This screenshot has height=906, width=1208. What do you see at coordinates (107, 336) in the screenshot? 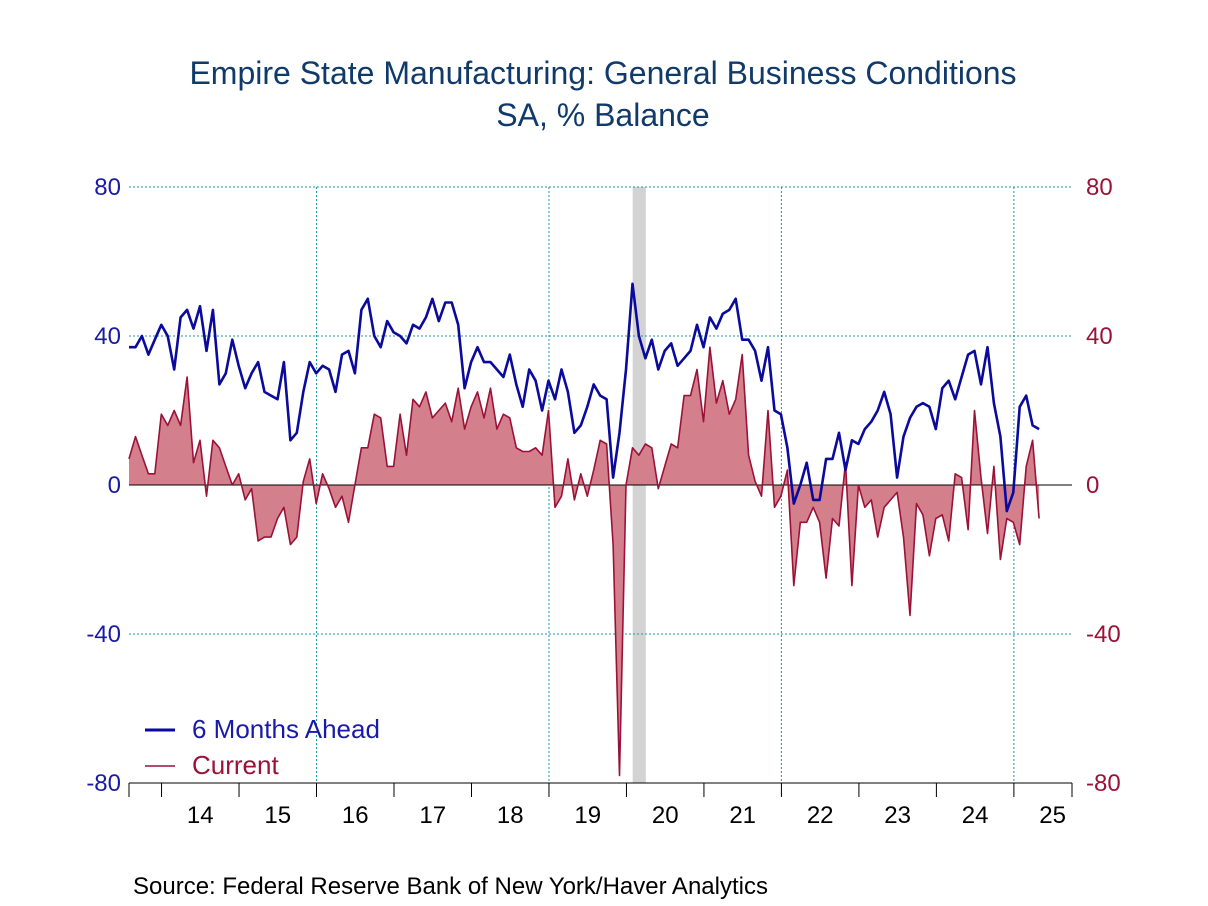
I see `left-tick-label: 40` at bounding box center [107, 336].